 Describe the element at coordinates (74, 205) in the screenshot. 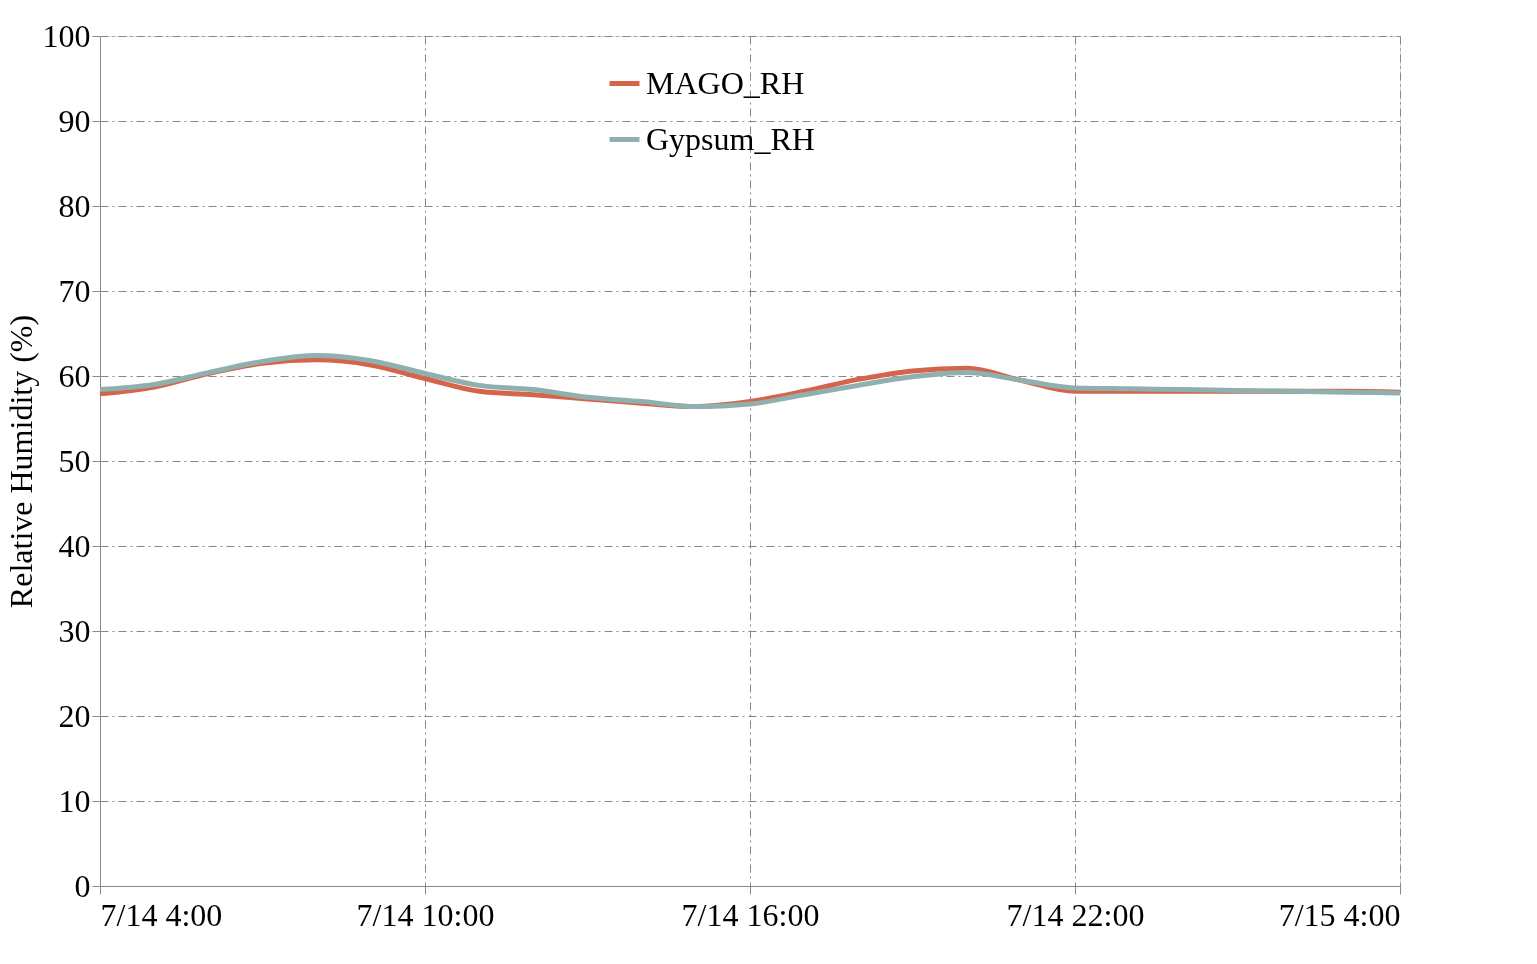

I see `y-tick-label: 80` at that location.